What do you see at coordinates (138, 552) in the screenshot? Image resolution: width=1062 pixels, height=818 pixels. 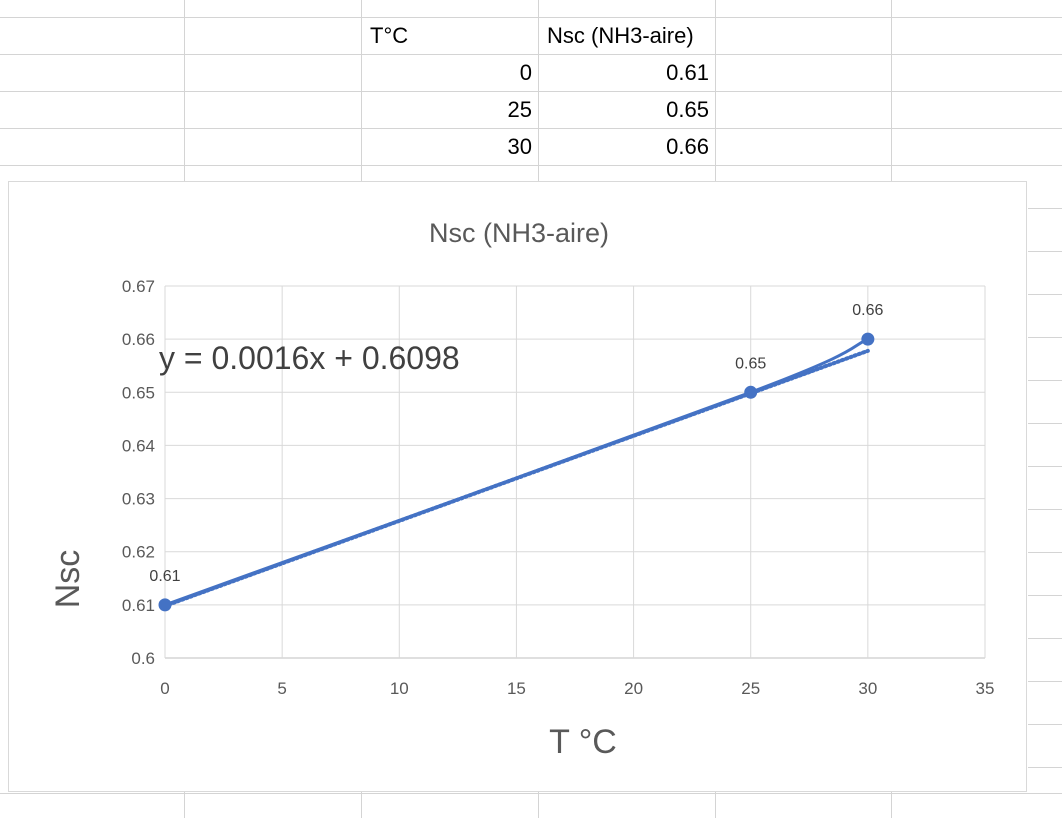 I see `y-tick-label: 0.62` at bounding box center [138, 552].